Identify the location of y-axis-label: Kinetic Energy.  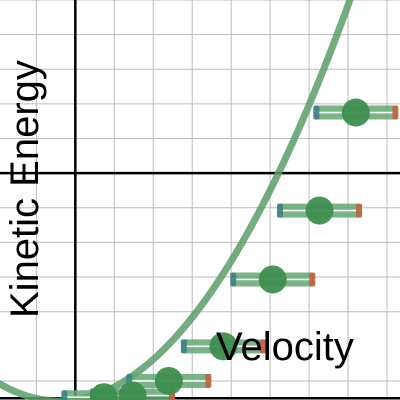
(25, 189).